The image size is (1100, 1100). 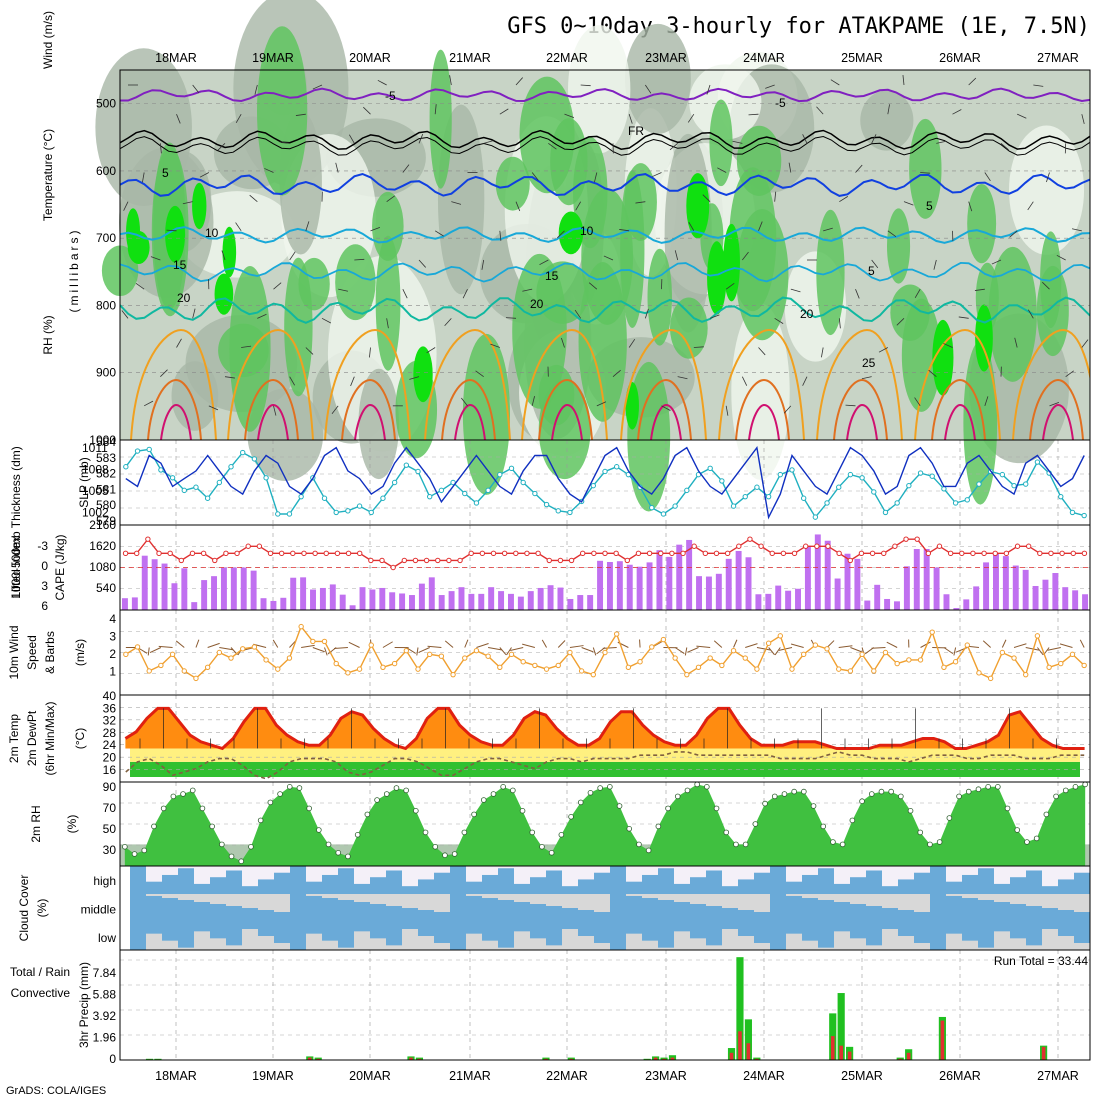 What do you see at coordinates (112, 637) in the screenshot?
I see `wind-tick-label: 3` at bounding box center [112, 637].